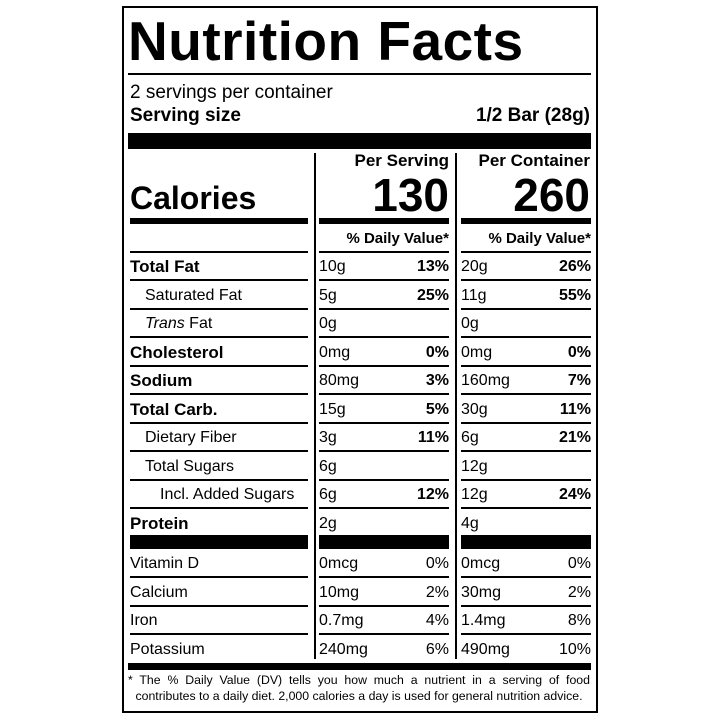 The height and width of the screenshot is (720, 720). I want to click on dv-header-container: % Daily Value*, so click(526, 239).